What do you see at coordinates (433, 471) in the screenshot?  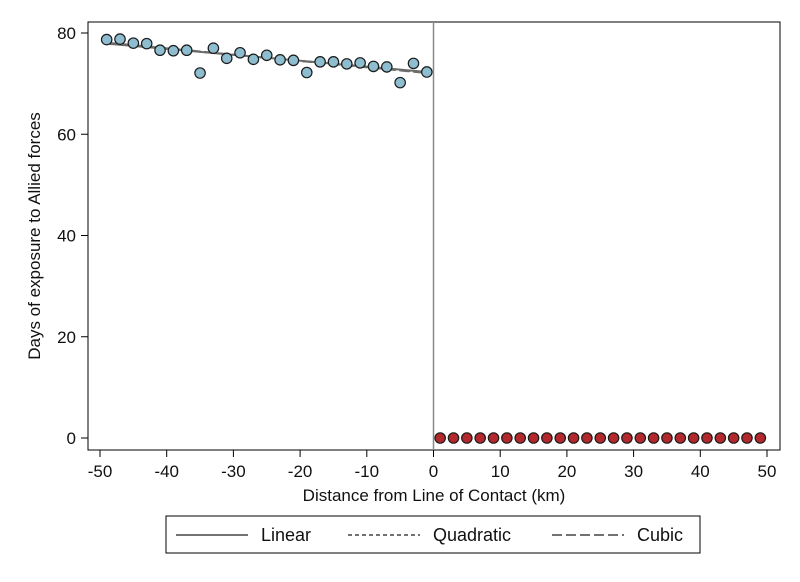 I see `x-tick-label: 0` at bounding box center [433, 471].